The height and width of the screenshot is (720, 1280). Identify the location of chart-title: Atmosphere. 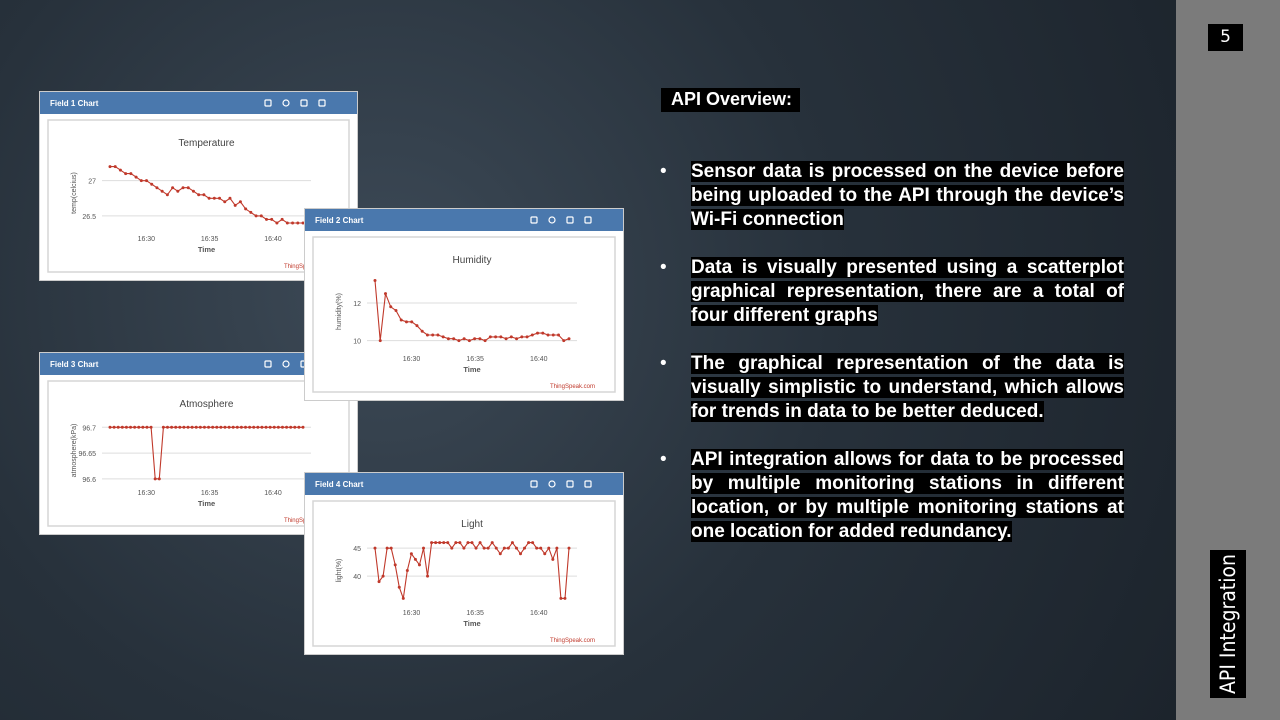
(207, 404).